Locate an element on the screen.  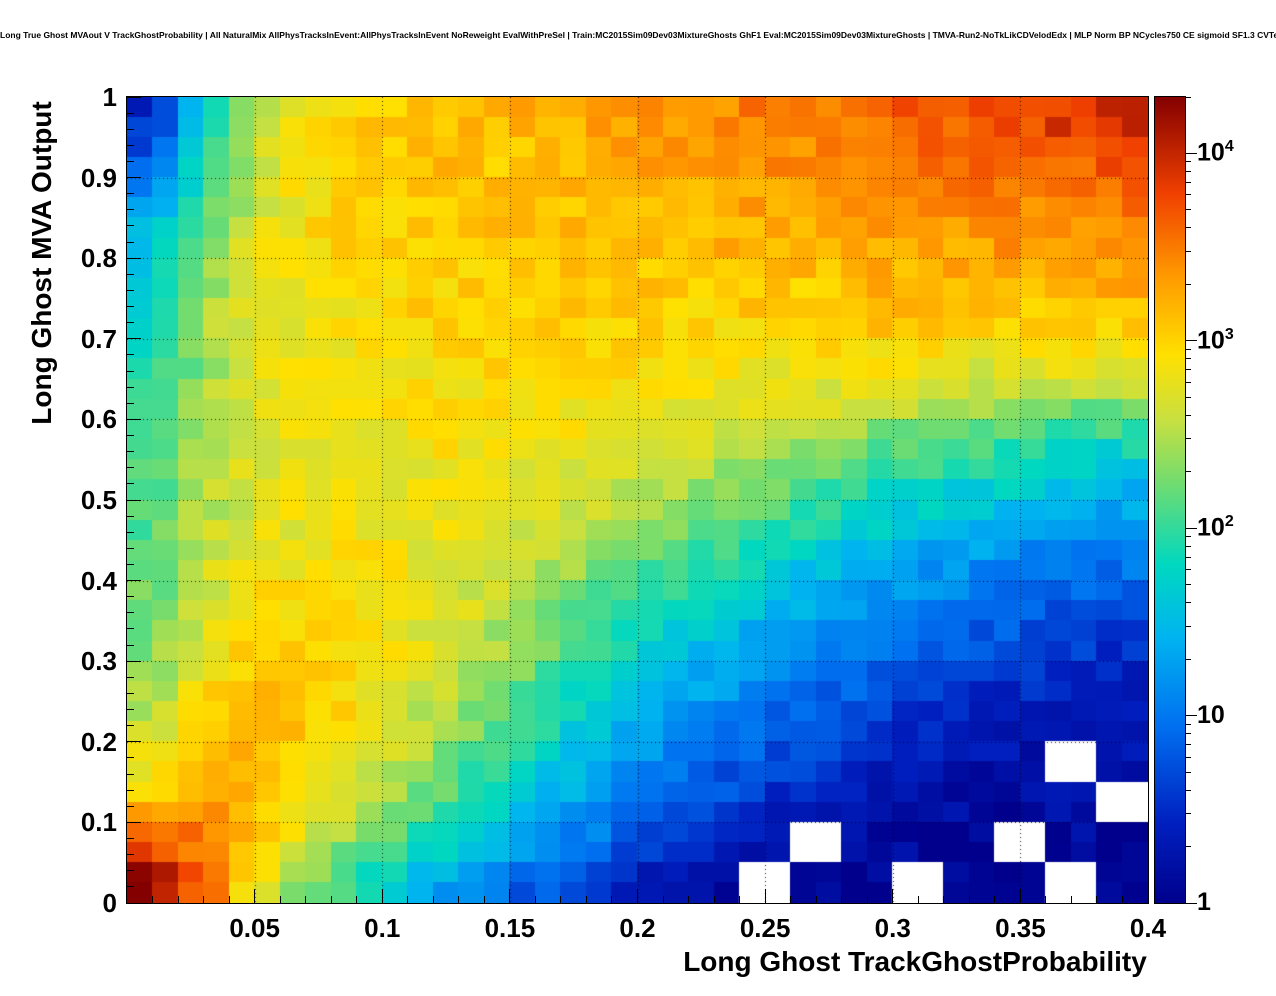
y-tick-label: 0.6 is located at coordinates (98, 419).